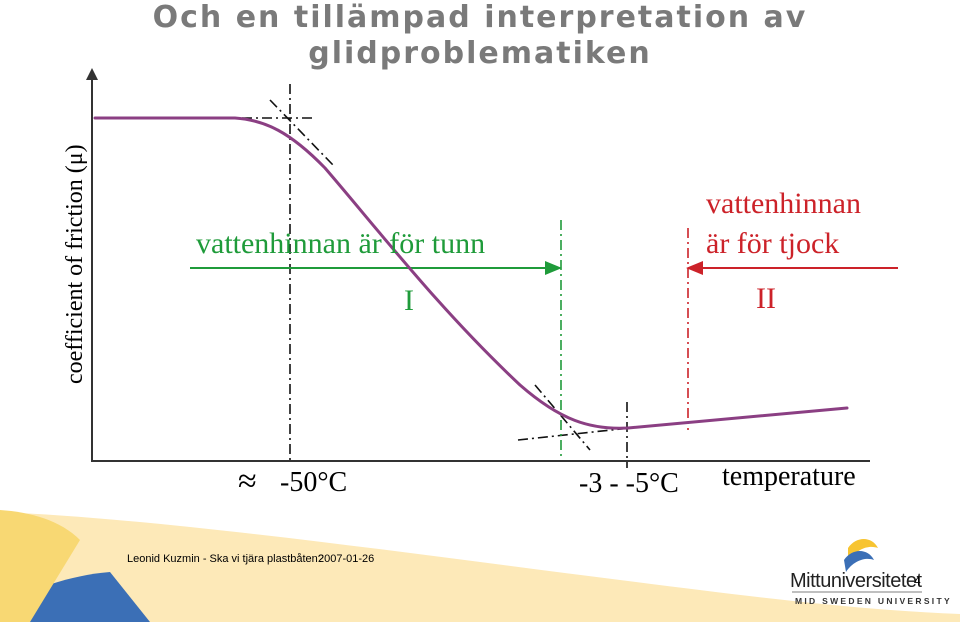 This screenshot has height=622, width=960. Describe the element at coordinates (480, 17) in the screenshot. I see `title-line-1: Och en tillämpad interpretation av` at that location.